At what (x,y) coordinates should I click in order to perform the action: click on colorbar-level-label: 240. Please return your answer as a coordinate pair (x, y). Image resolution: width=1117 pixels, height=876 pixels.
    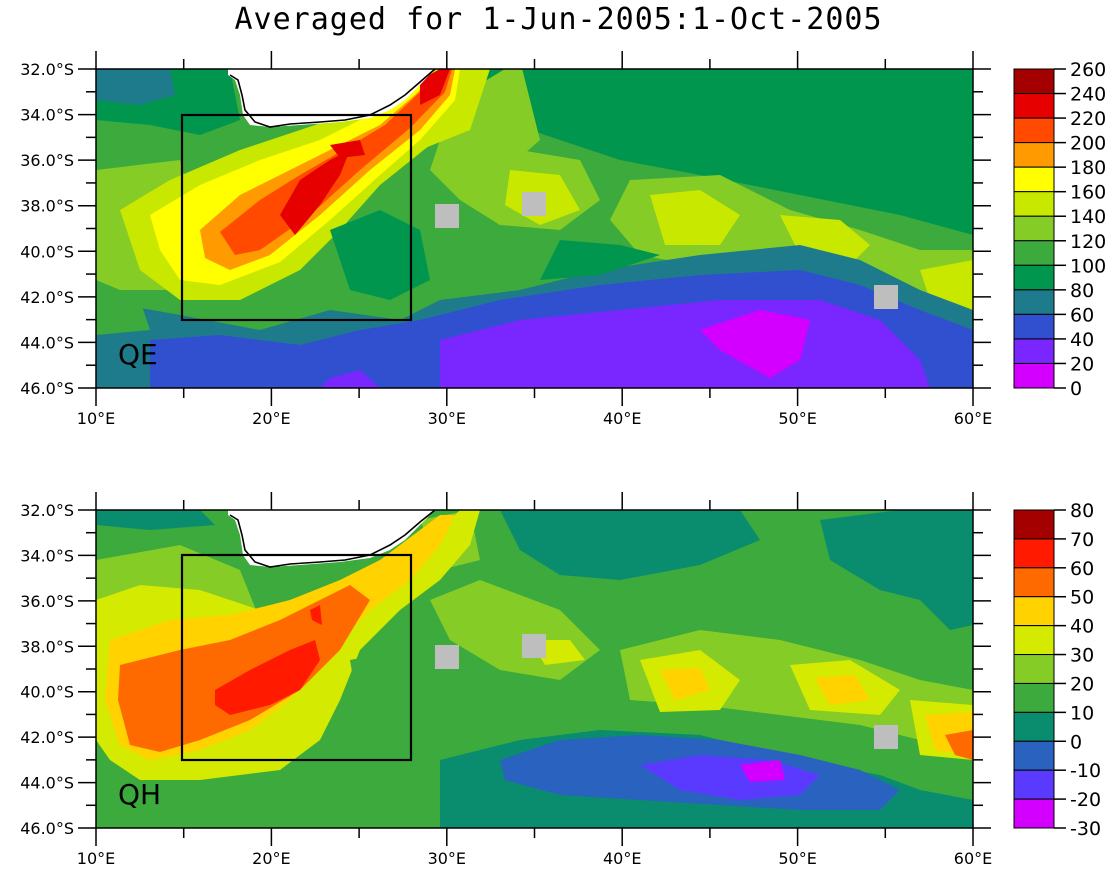
    Looking at the image, I should click on (1088, 95).